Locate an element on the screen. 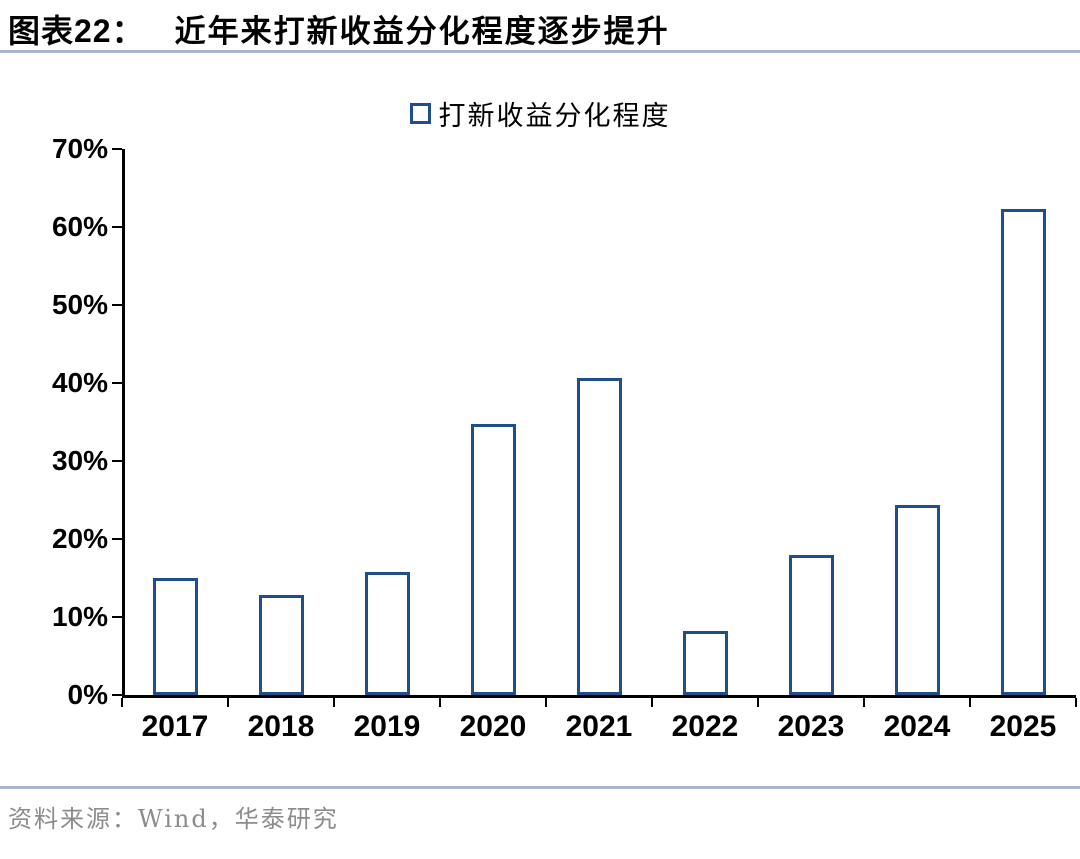 The height and width of the screenshot is (859, 1080). bar-2024 is located at coordinates (917, 600).